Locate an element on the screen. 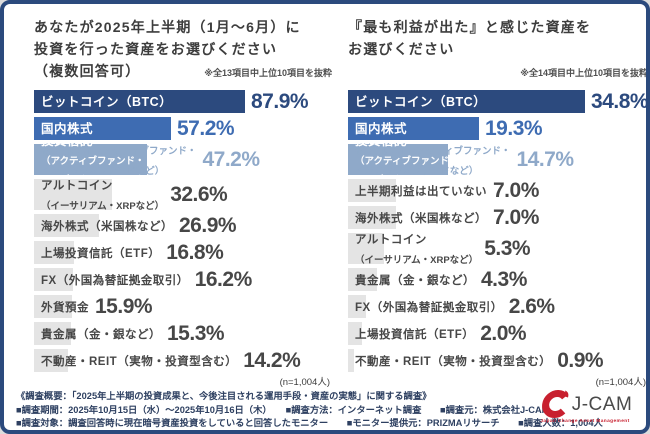 This screenshot has width=650, height=434. jcam-logo-mark-icon is located at coordinates (555, 404).